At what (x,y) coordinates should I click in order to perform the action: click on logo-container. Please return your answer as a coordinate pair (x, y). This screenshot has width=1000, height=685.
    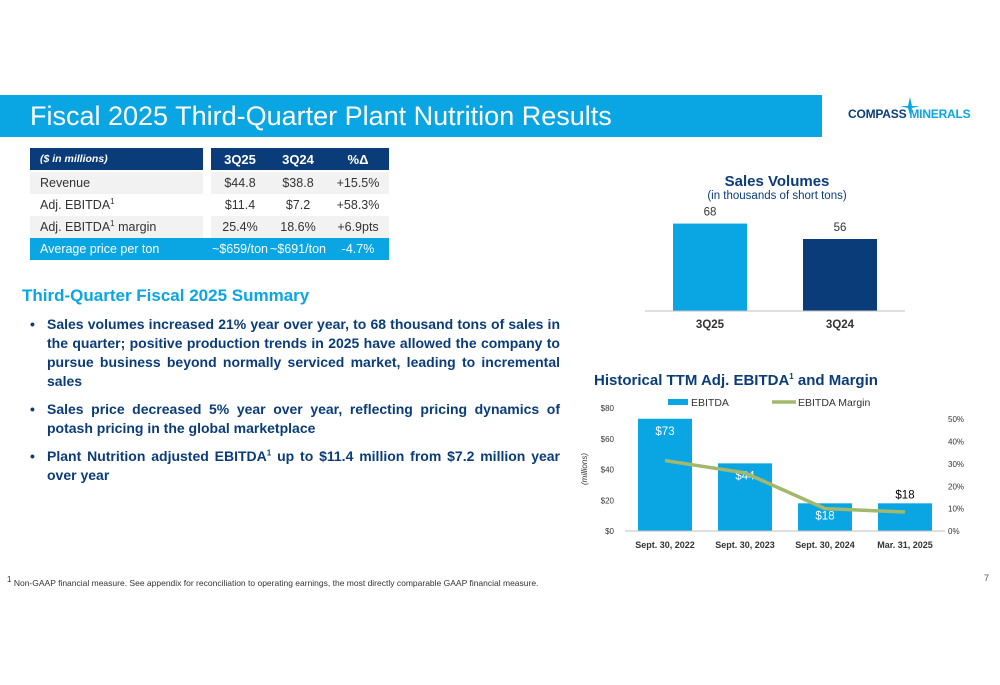
    Looking at the image, I should click on (911, 116).